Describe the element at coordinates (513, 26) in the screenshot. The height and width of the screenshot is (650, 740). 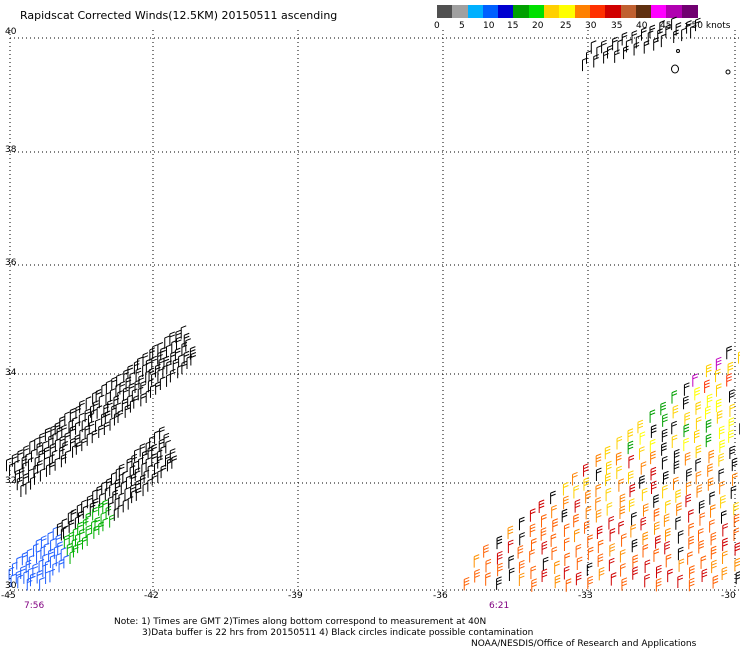
I see `colorbar-label: 15` at that location.